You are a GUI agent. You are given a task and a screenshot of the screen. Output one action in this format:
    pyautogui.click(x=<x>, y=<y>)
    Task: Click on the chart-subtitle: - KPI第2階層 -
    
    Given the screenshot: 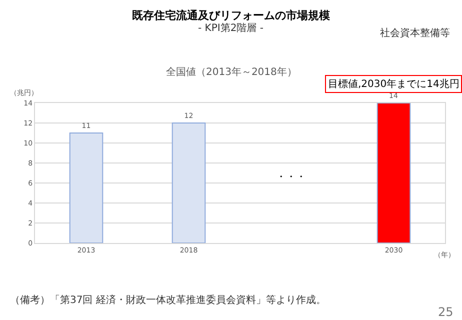 What is the action you would take?
    pyautogui.click(x=231, y=28)
    